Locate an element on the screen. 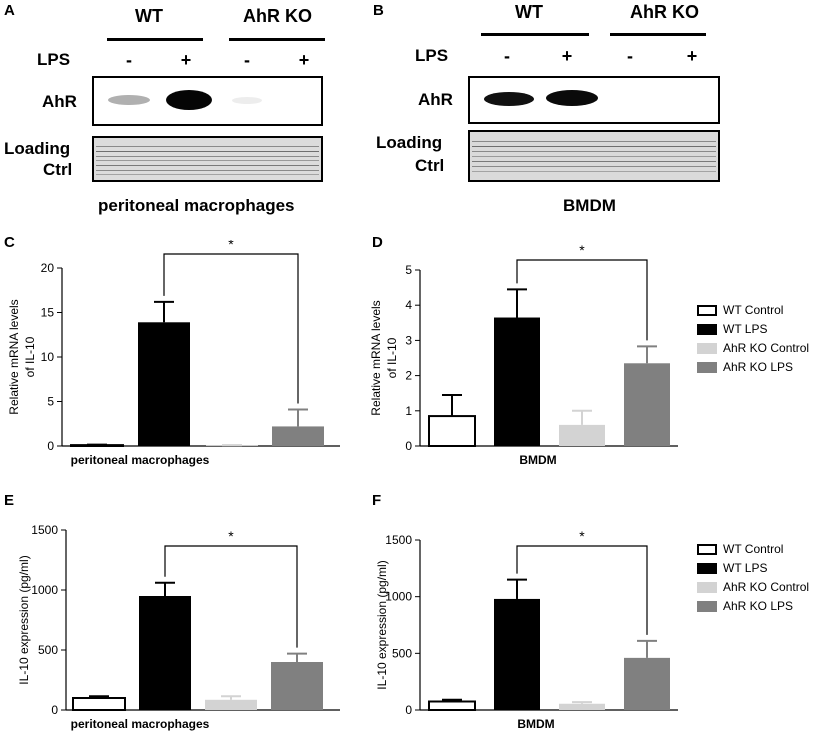 The height and width of the screenshot is (738, 829). panel-letter-f: F is located at coordinates (377, 500).